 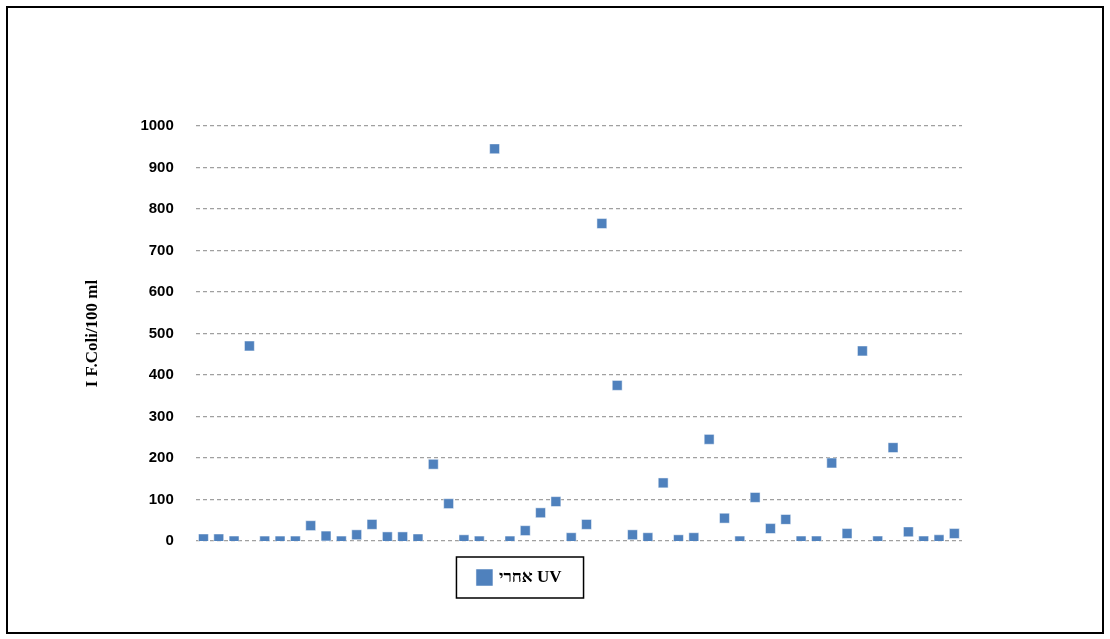 What do you see at coordinates (169, 540) in the screenshot?
I see `y-tick-label: 0` at bounding box center [169, 540].